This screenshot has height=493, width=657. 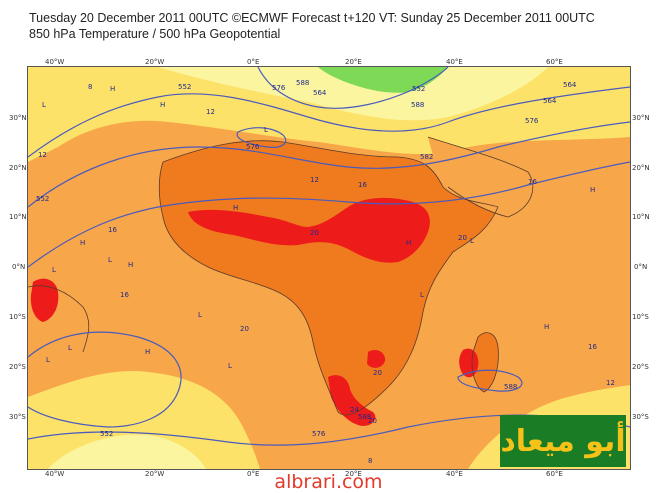 What do you see at coordinates (454, 474) in the screenshot?
I see `lon-tick-bottom: 40°E` at bounding box center [454, 474].